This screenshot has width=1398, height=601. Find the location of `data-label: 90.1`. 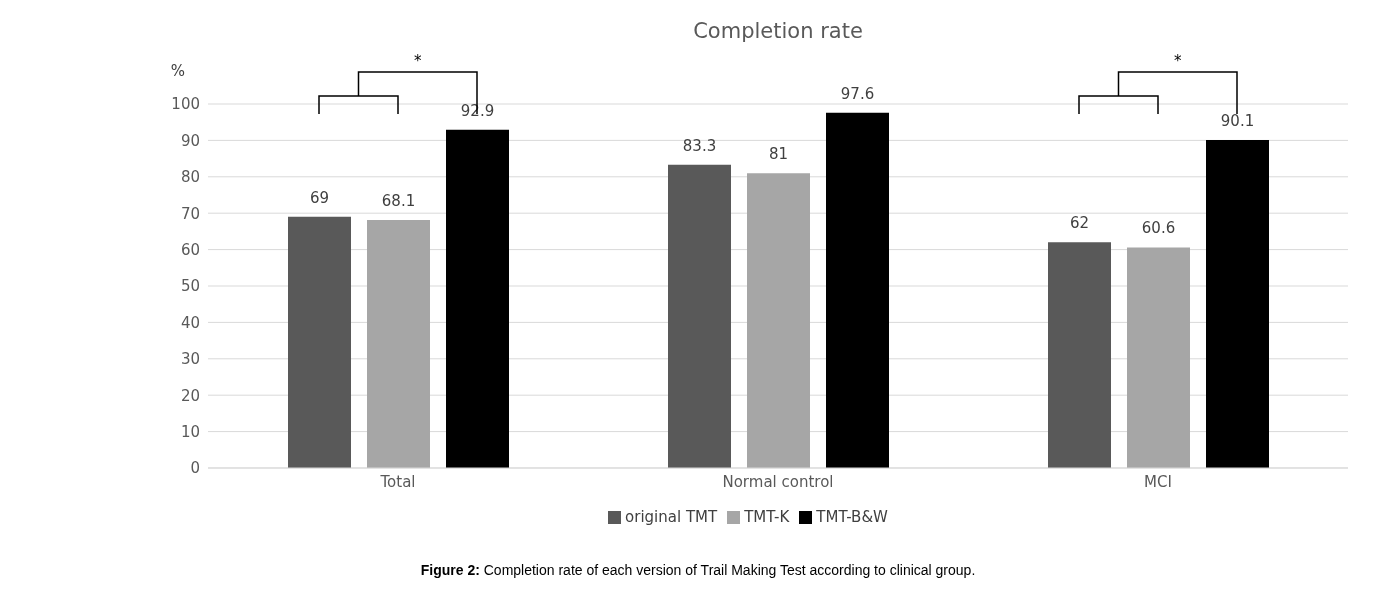

data-label: 90.1 is located at coordinates (1237, 121).